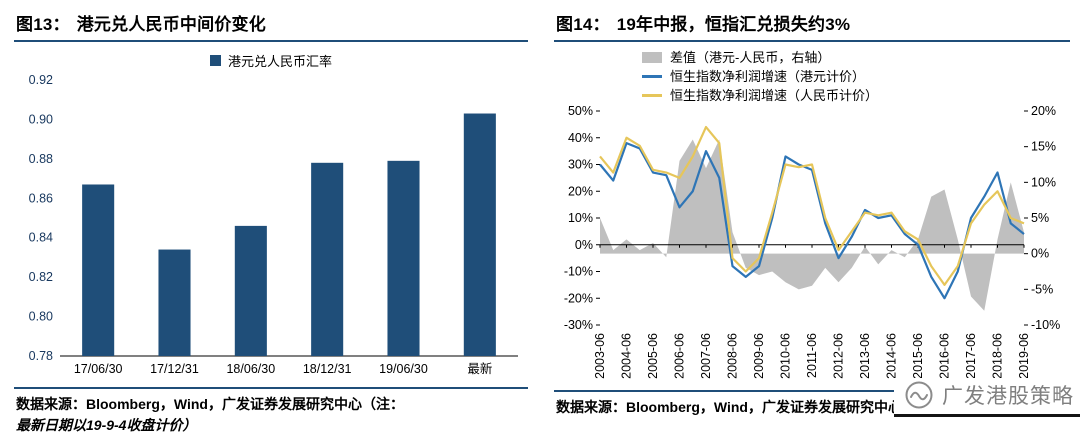 The height and width of the screenshot is (447, 1080). Describe the element at coordinates (171, 24) in the screenshot. I see `figure-13-title-text: 港元兑人民币中间价变化` at that location.